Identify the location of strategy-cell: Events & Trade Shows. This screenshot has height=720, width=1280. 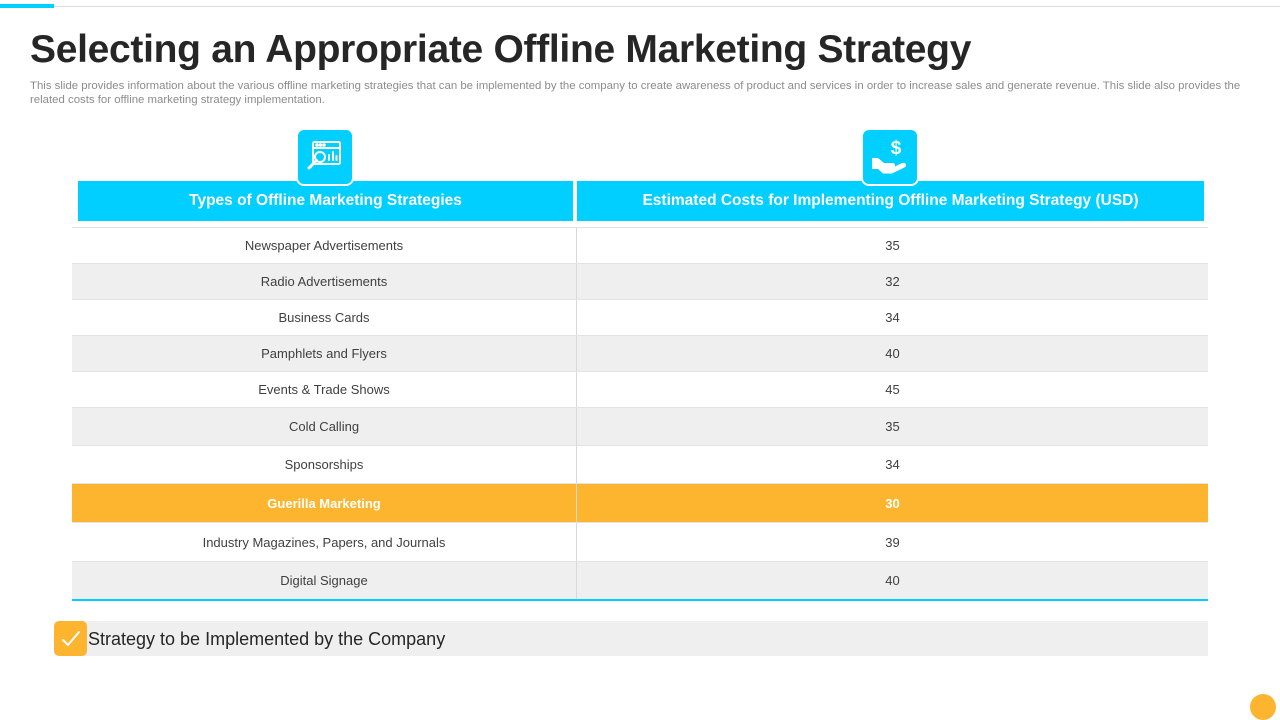
(324, 389).